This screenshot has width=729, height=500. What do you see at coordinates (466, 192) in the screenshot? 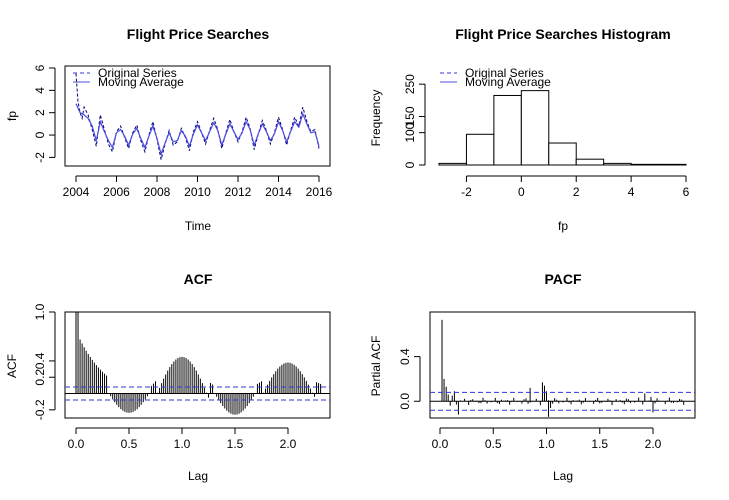
I see `histogram-x-tick-label: -2` at bounding box center [466, 192].